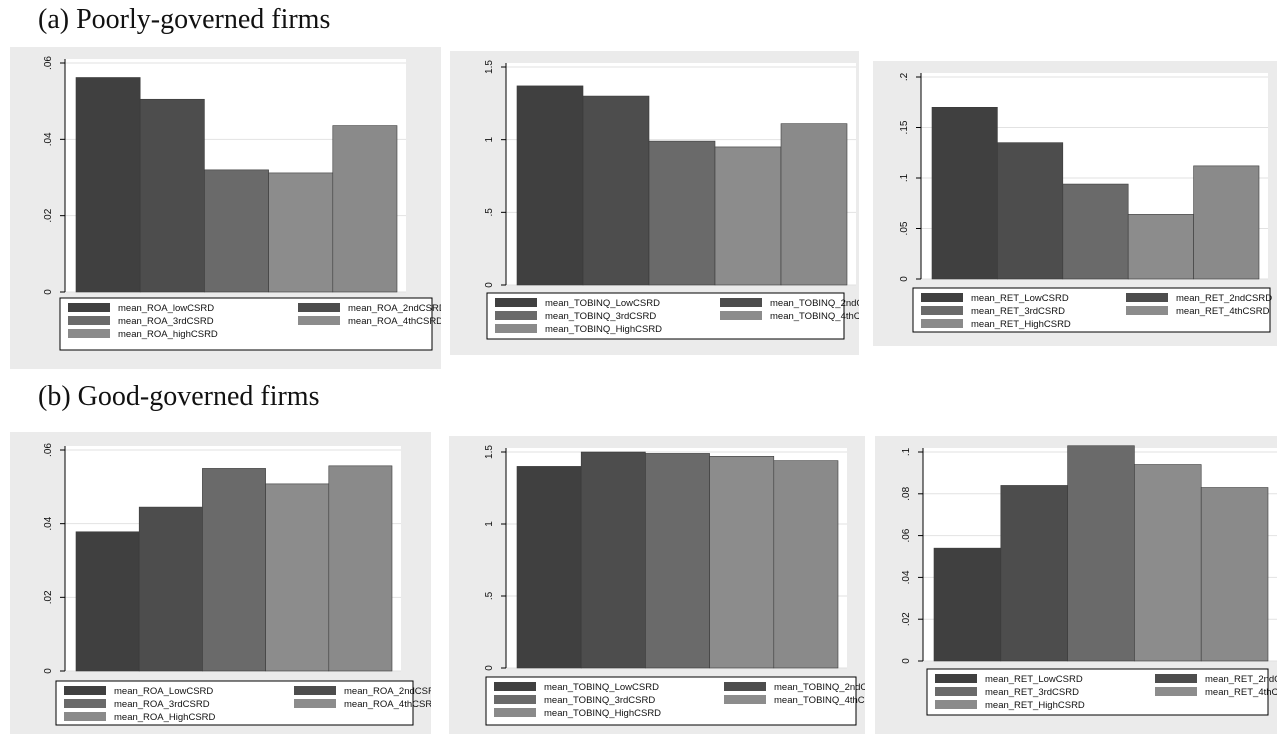  What do you see at coordinates (184, 19) in the screenshot?
I see `section-title-a: (a) Poorly-governed firms` at bounding box center [184, 19].